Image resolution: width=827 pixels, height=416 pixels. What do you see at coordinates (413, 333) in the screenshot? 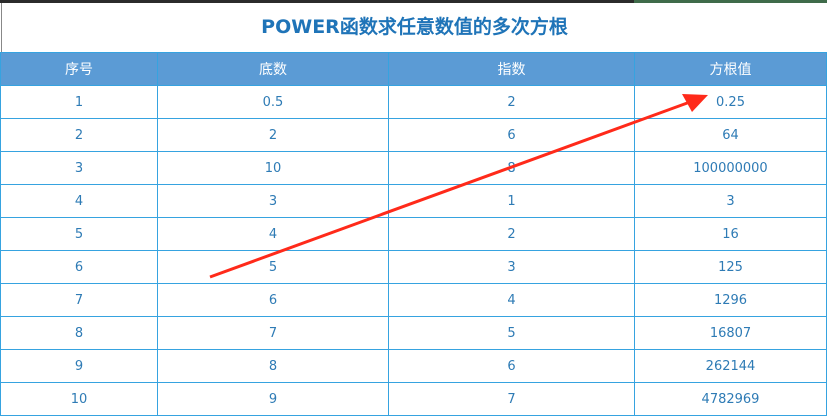
I see `table-row: 8 7 5 16807` at bounding box center [413, 333].